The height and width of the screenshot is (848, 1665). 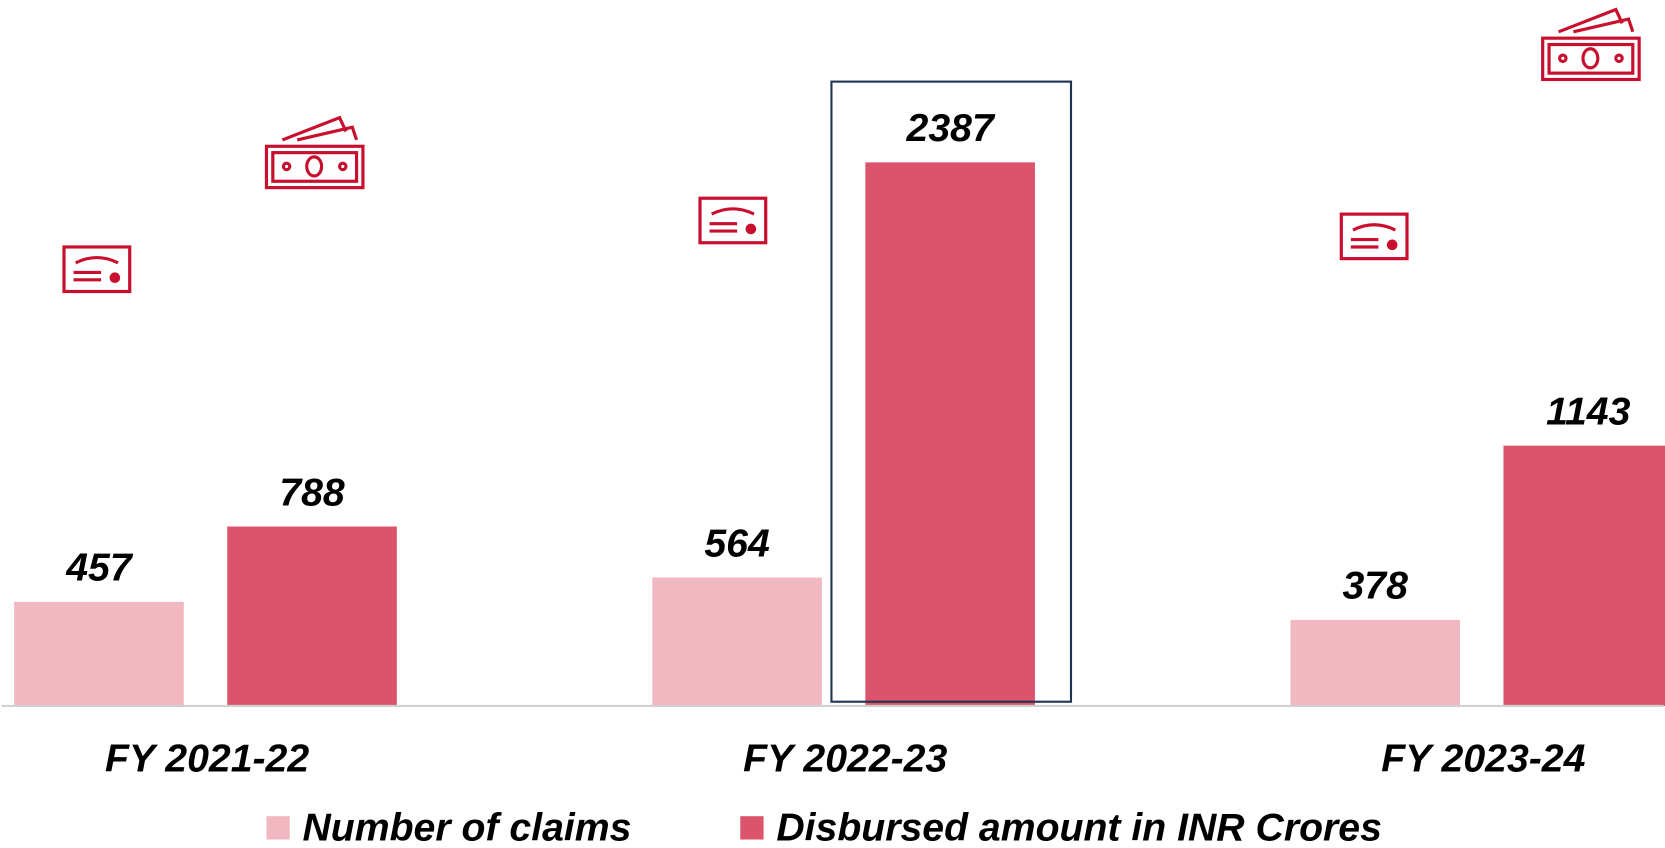 What do you see at coordinates (737, 543) in the screenshot?
I see `data-label: 564` at bounding box center [737, 543].